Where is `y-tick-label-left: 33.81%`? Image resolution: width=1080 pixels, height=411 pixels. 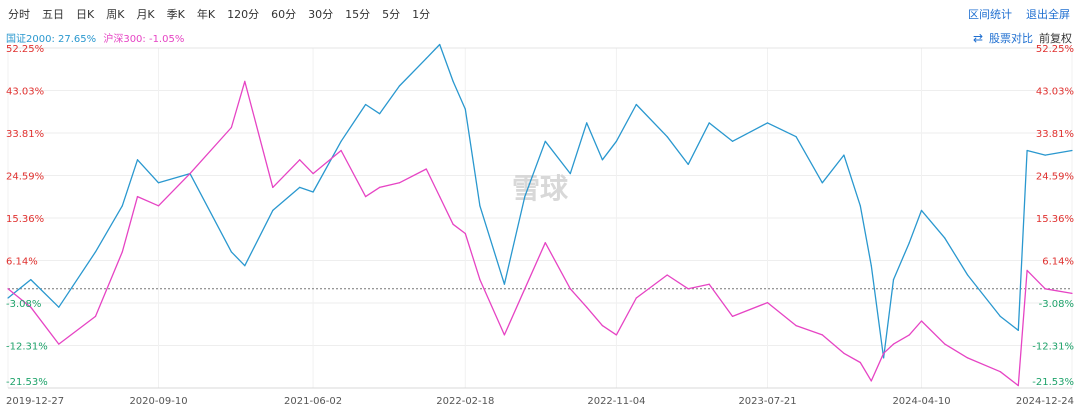 y-tick-label-left: 33.81% is located at coordinates (25, 134).